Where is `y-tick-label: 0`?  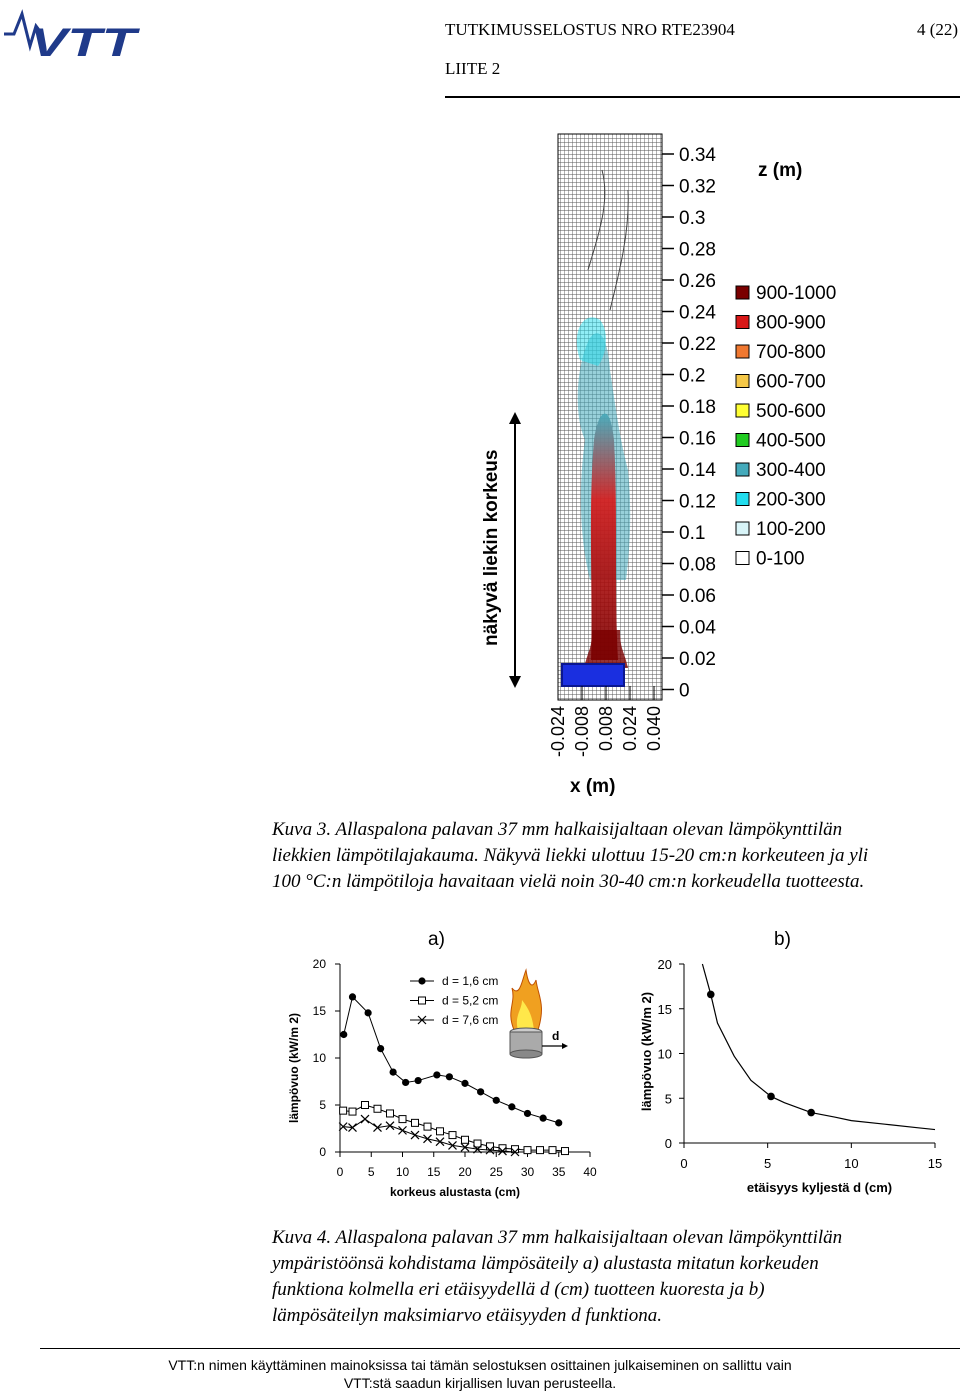
y-tick-label: 0 is located at coordinates (322, 1152).